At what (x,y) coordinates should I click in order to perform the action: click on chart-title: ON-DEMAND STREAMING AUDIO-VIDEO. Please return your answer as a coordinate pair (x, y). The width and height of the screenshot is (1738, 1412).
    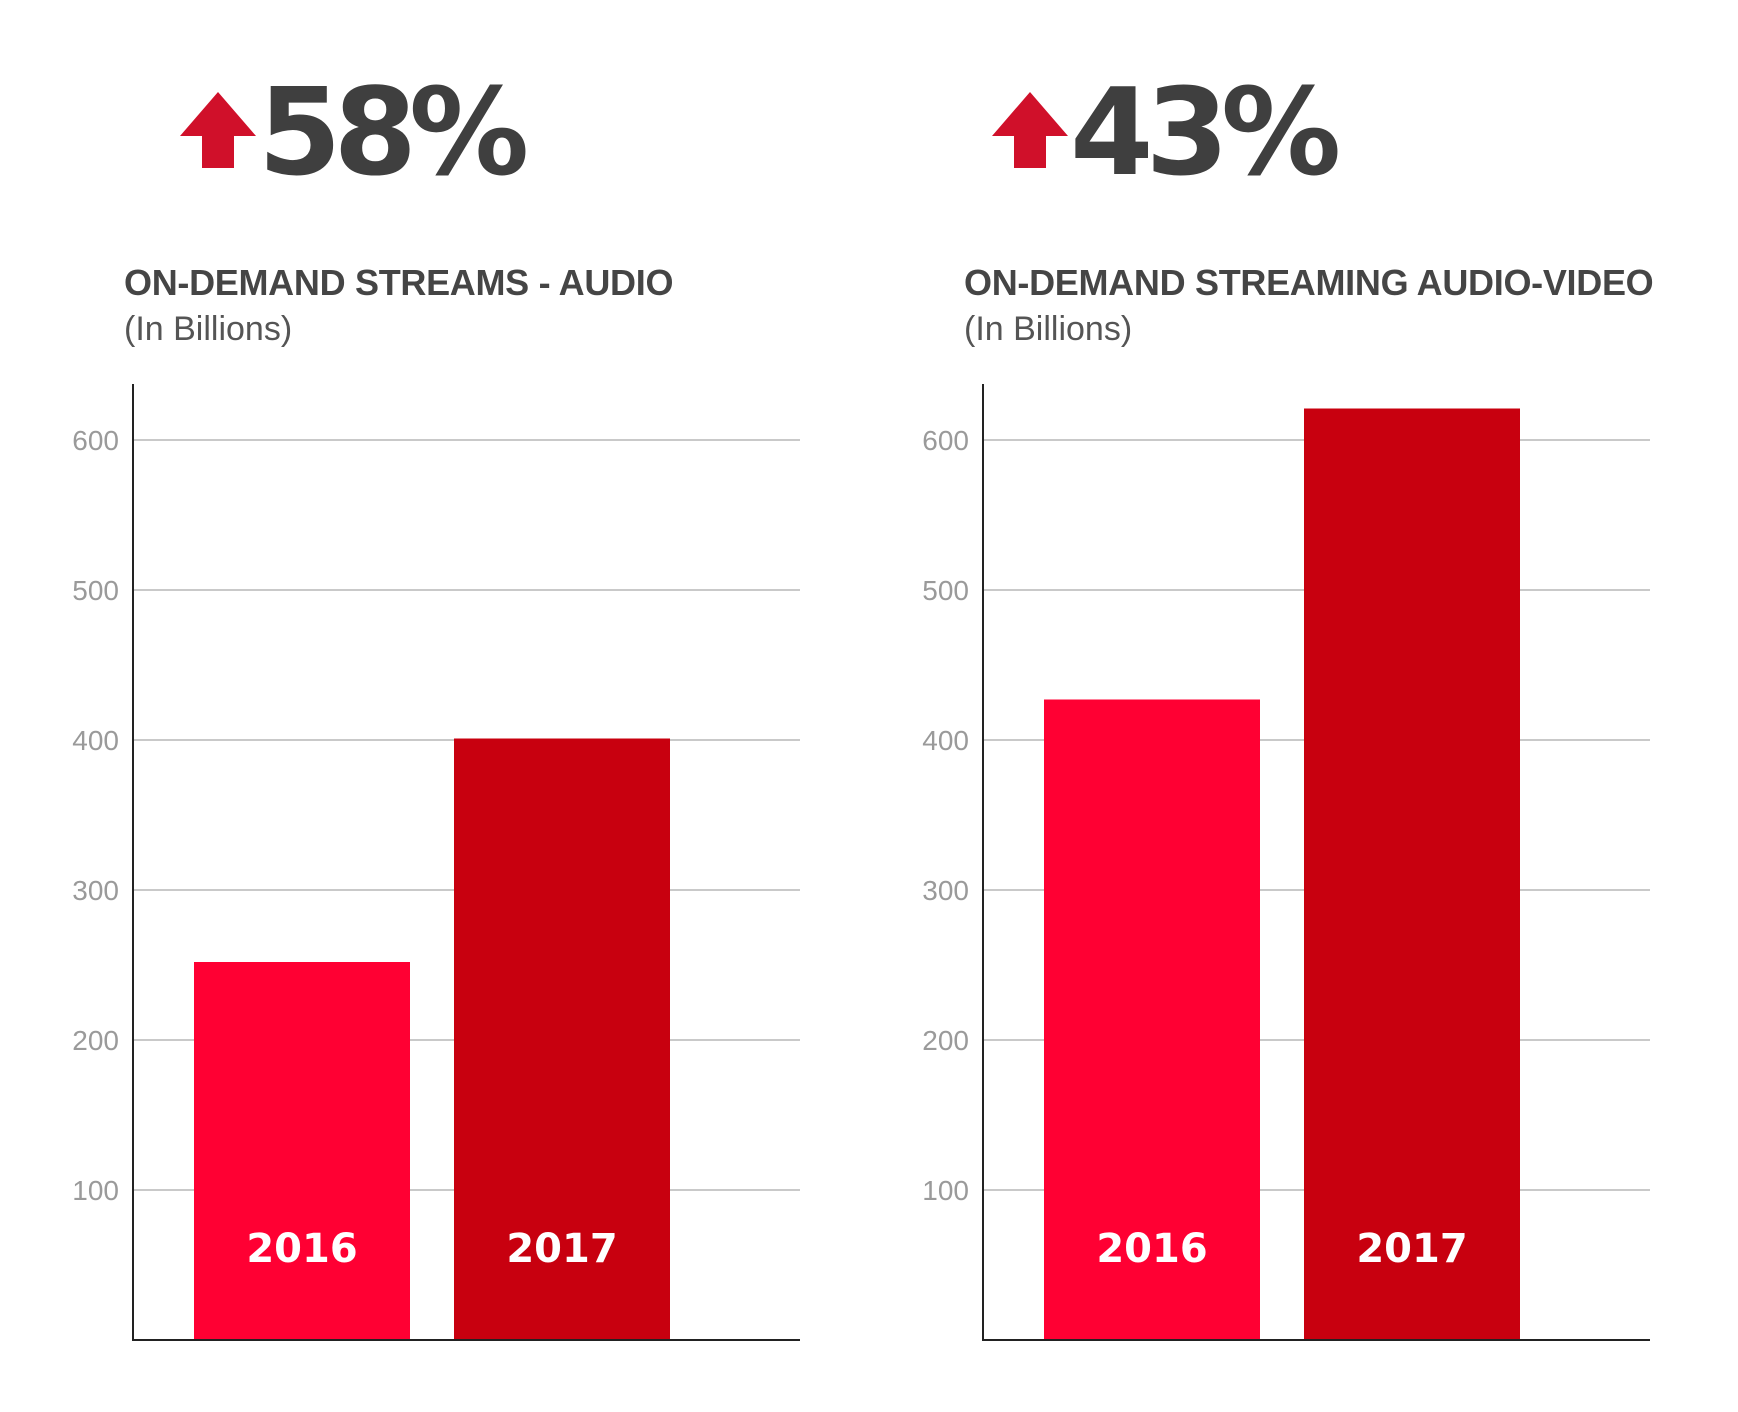
    Looking at the image, I should click on (1309, 282).